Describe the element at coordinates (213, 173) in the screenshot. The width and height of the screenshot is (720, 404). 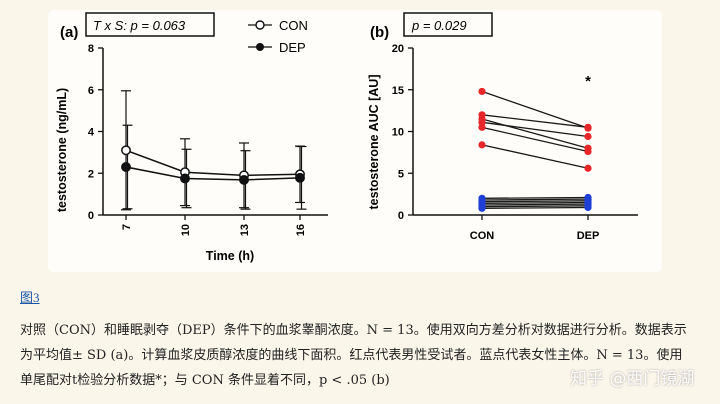
I see `dep-series-line` at that location.